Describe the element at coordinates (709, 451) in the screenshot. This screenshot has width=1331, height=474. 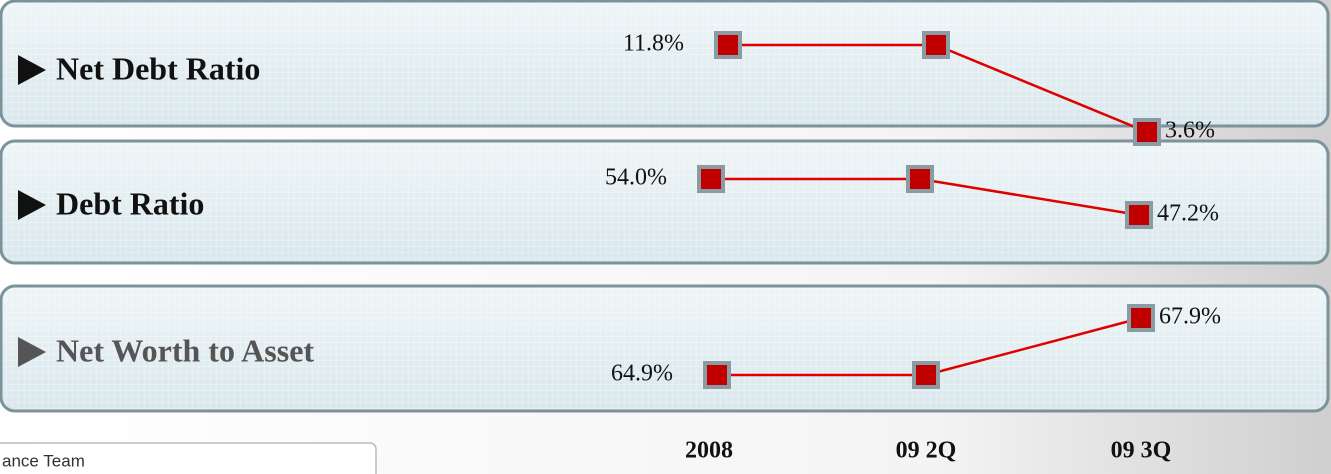
I see `x-tick-label: 2008` at that location.